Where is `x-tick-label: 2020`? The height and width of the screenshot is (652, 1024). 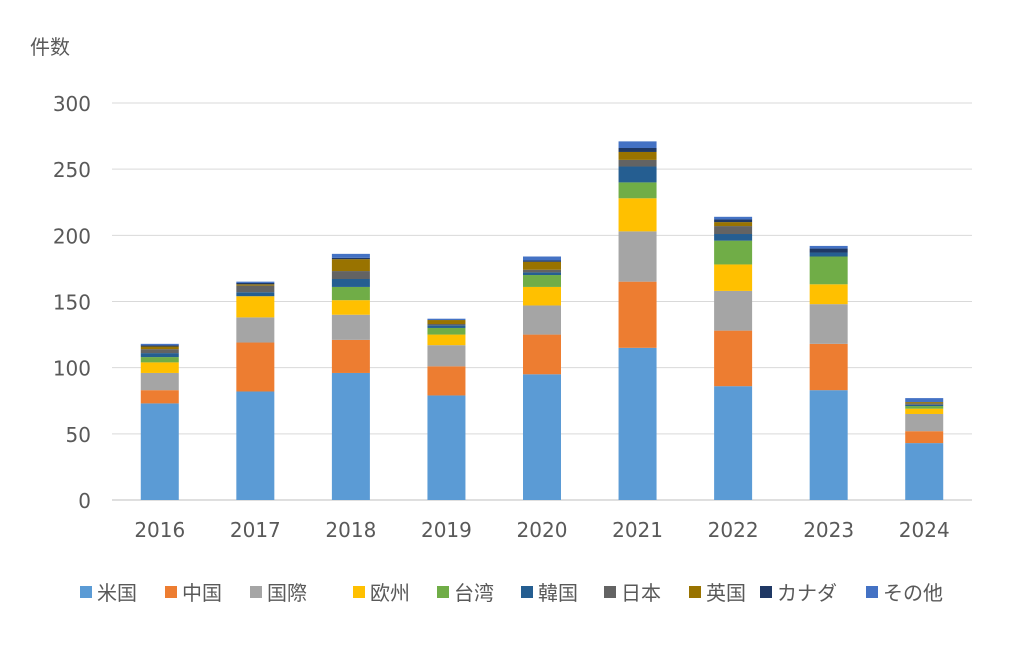
x-tick-label: 2020 is located at coordinates (542, 530).